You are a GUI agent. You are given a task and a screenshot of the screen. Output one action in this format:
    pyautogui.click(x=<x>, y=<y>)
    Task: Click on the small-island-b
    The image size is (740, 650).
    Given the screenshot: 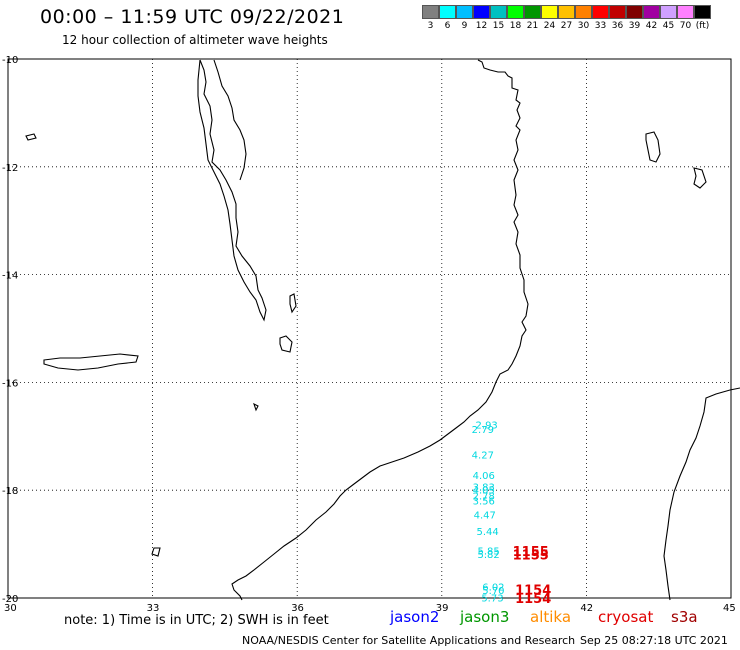 What is the action you would take?
    pyautogui.click(x=156, y=552)
    